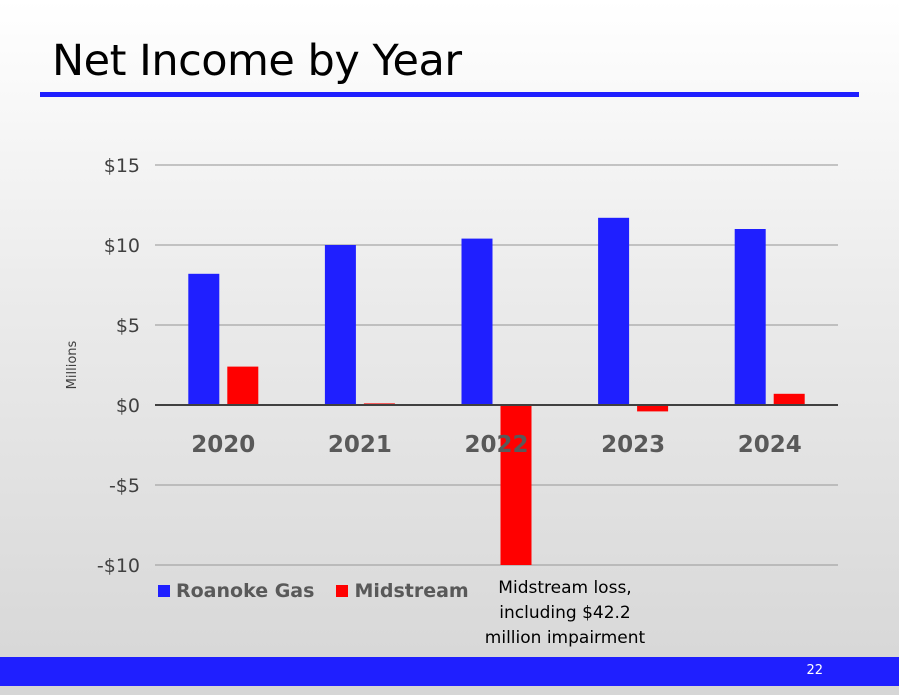  I want to click on bar-midstream-2024, so click(789, 399).